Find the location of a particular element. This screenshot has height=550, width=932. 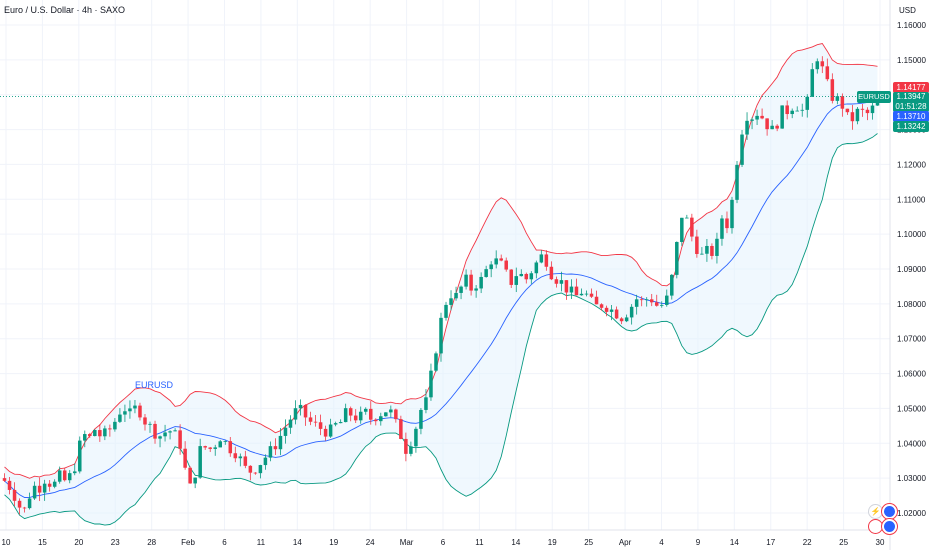

last-price-value: 1.13947 is located at coordinates (911, 96).